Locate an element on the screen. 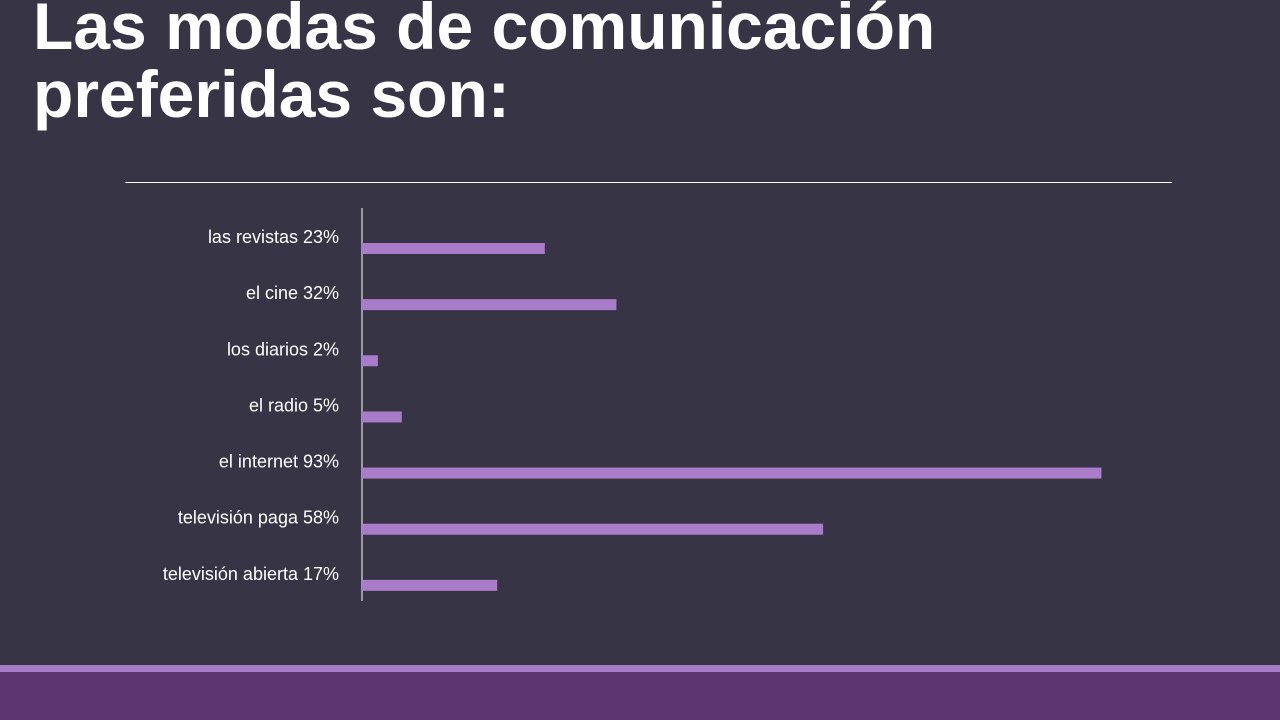 This screenshot has height=720, width=1280. category-label: las revistas 23% is located at coordinates (273, 237).